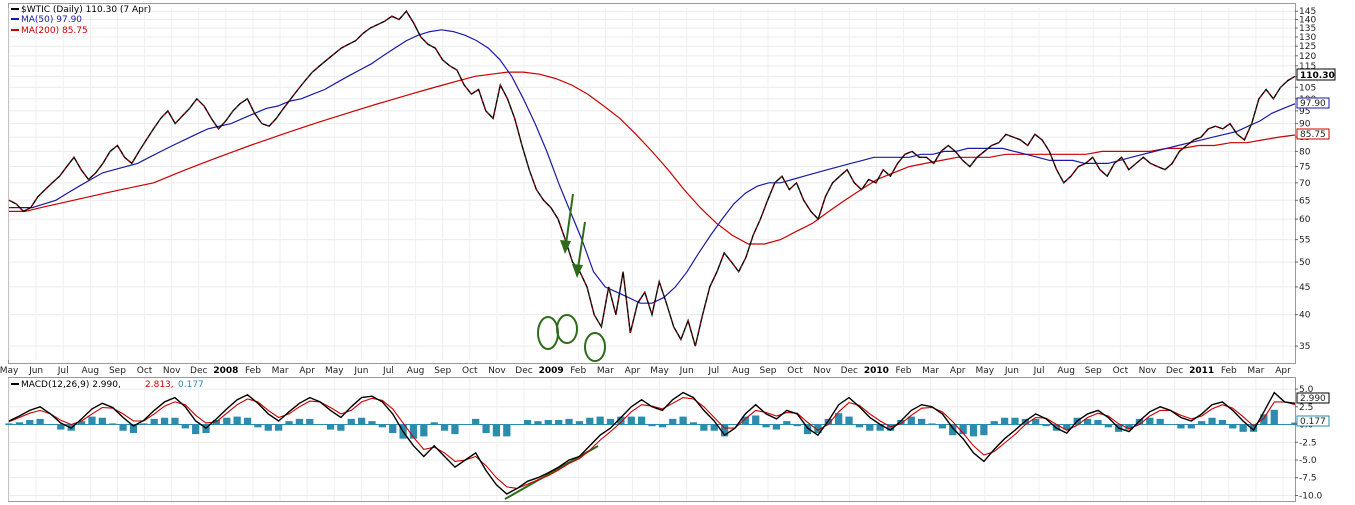 This screenshot has width=1355, height=505. What do you see at coordinates (1308, 479) in the screenshot?
I see `macd-y-tick-label: -7.5` at bounding box center [1308, 479].